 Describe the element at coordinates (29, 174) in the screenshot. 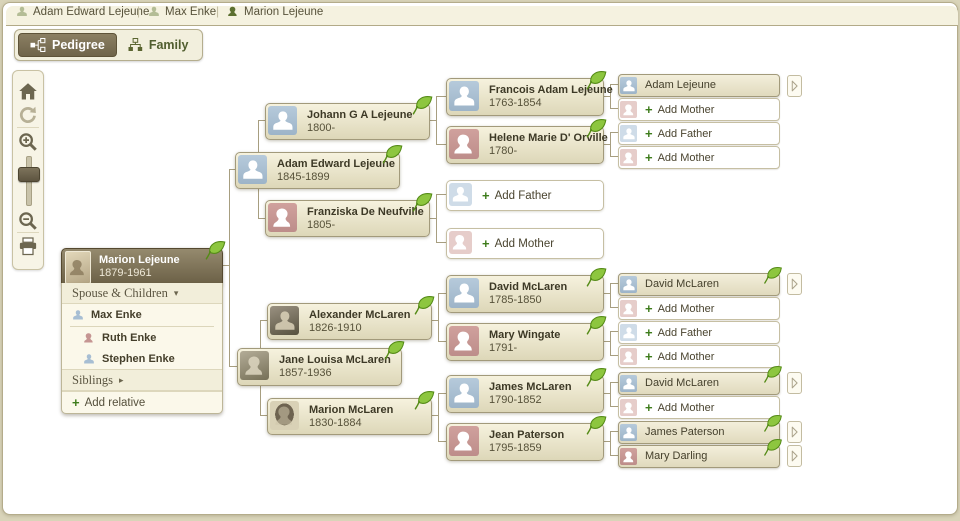

I see `zoom-slider-handle` at that location.